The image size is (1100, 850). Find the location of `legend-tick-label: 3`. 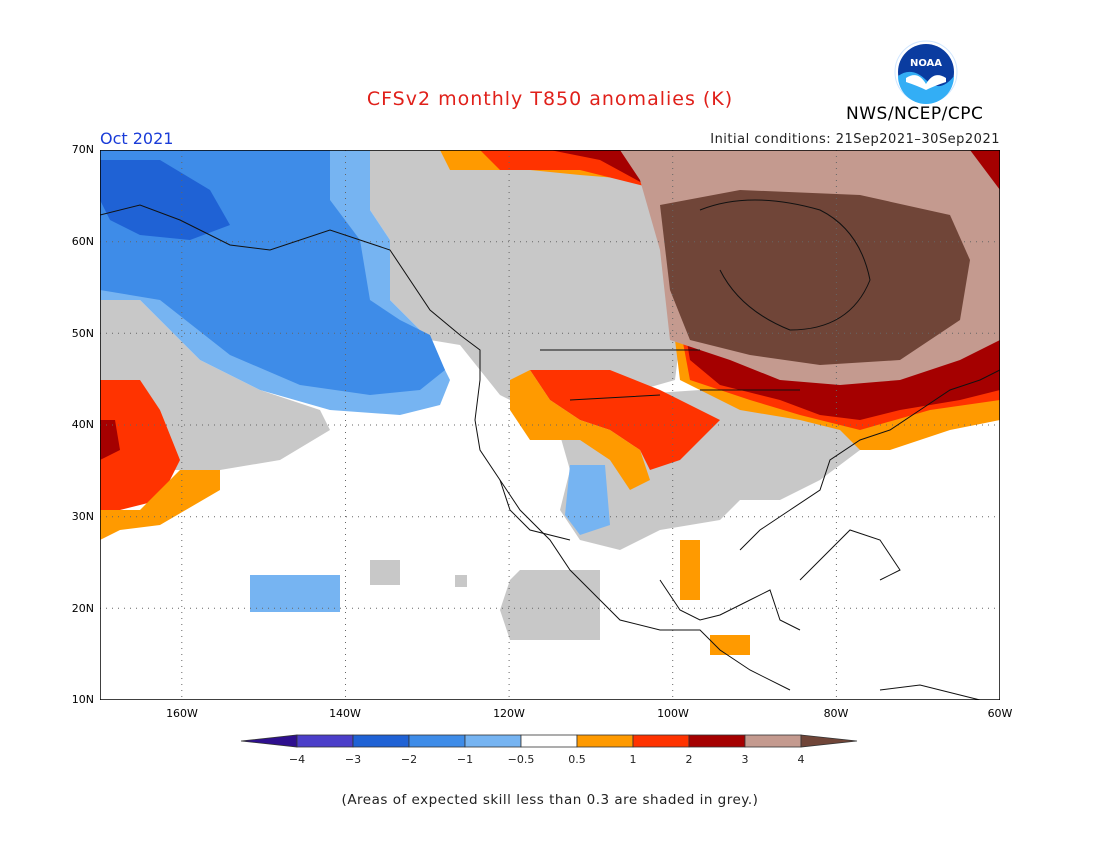

legend-tick-label: 3 is located at coordinates (745, 759).